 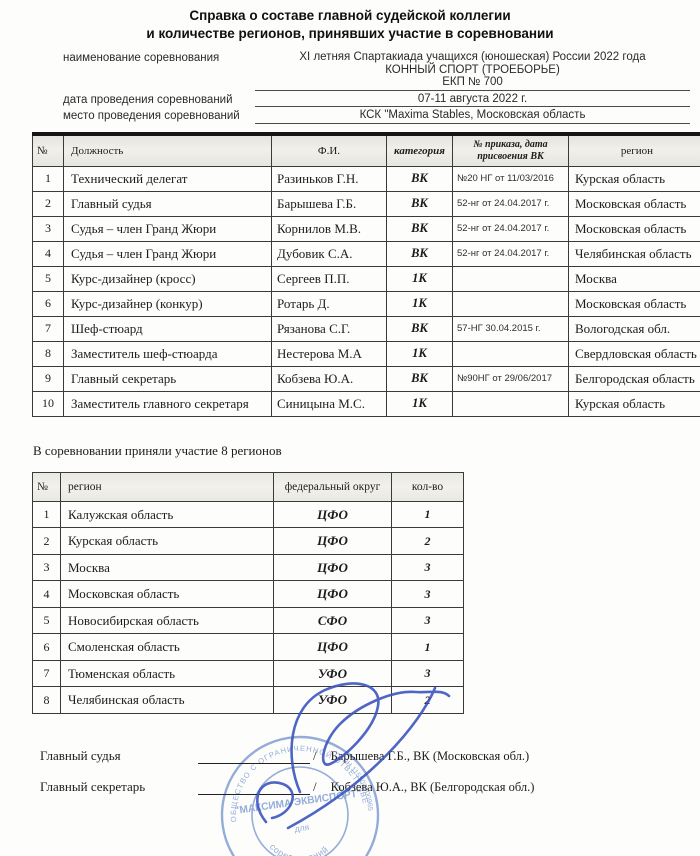 What do you see at coordinates (427, 486) in the screenshot?
I see `column-header: кол-во` at bounding box center [427, 486].